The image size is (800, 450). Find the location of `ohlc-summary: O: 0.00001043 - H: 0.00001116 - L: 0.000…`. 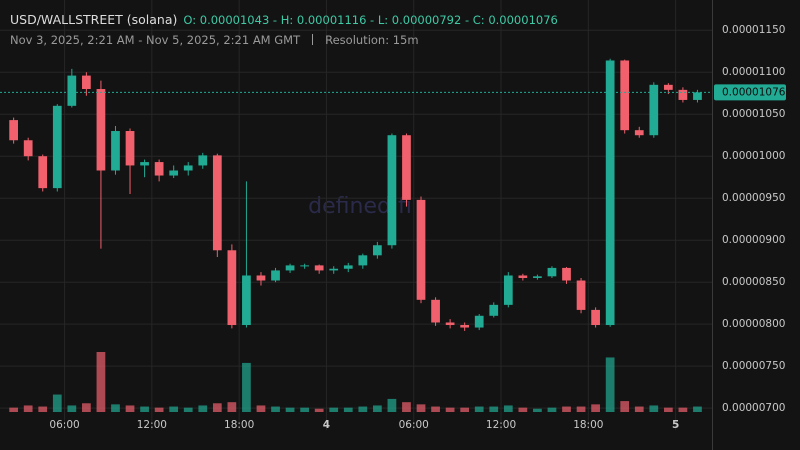

ohlc-summary: O: 0.00001043 - H: 0.00001116 - L: 0.000… is located at coordinates (370, 20).